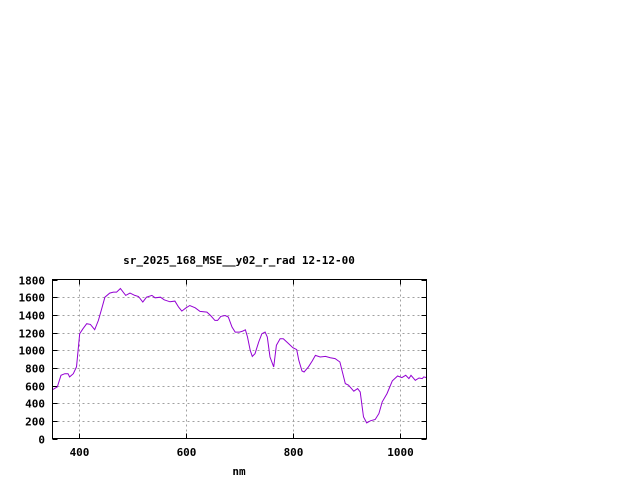  I want to click on x-tick-label: 800, so click(294, 452).